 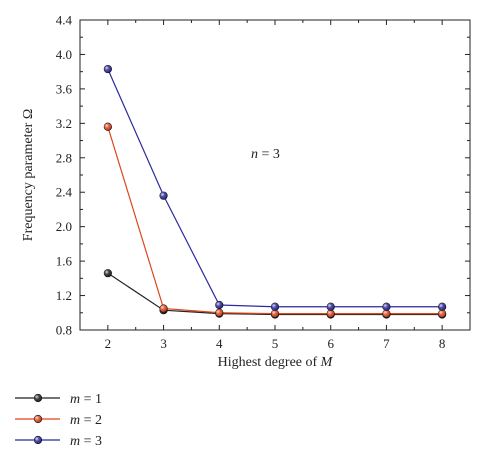 What do you see at coordinates (86, 420) in the screenshot?
I see `legend-label: m = 2` at bounding box center [86, 420].